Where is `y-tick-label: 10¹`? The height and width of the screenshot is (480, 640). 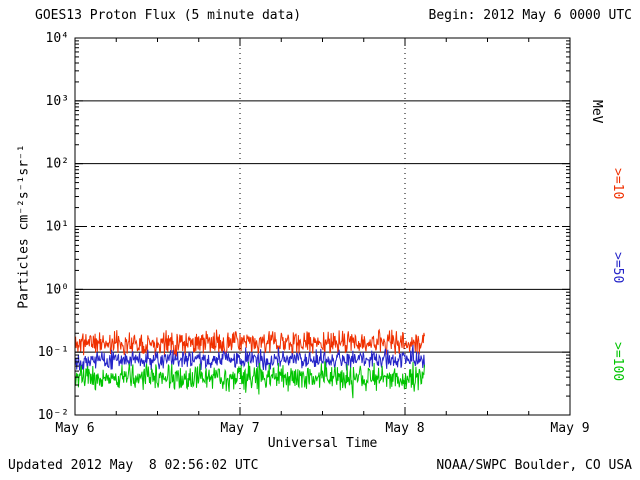
y-tick-label: 10¹ is located at coordinates (57, 227).